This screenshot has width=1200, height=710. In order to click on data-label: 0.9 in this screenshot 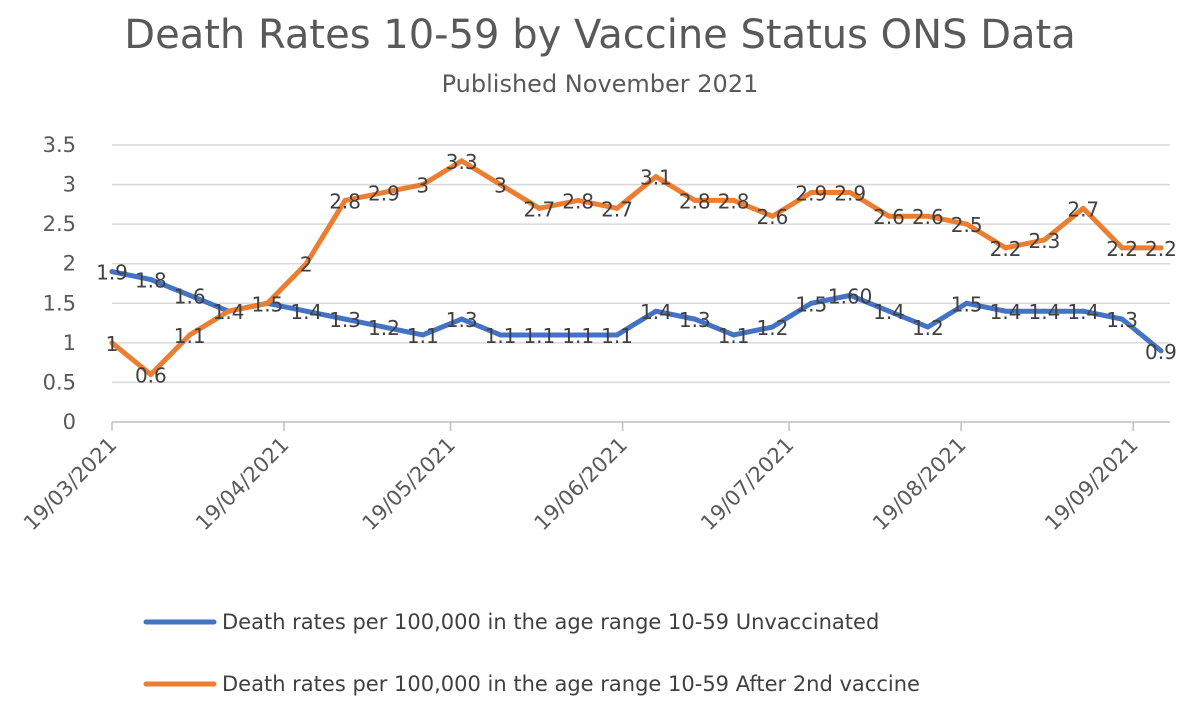, I will do `click(1161, 352)`.